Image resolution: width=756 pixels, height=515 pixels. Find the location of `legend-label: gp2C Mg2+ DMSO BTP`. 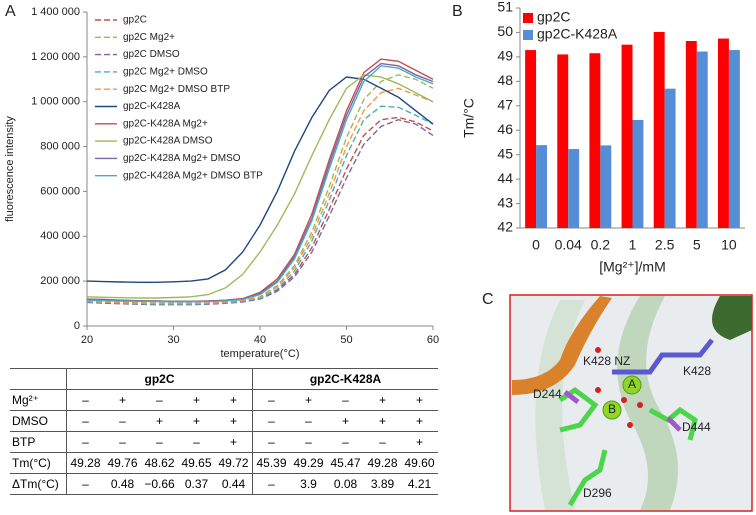

legend-label: gp2C Mg2+ DMSO BTP is located at coordinates (176, 89).